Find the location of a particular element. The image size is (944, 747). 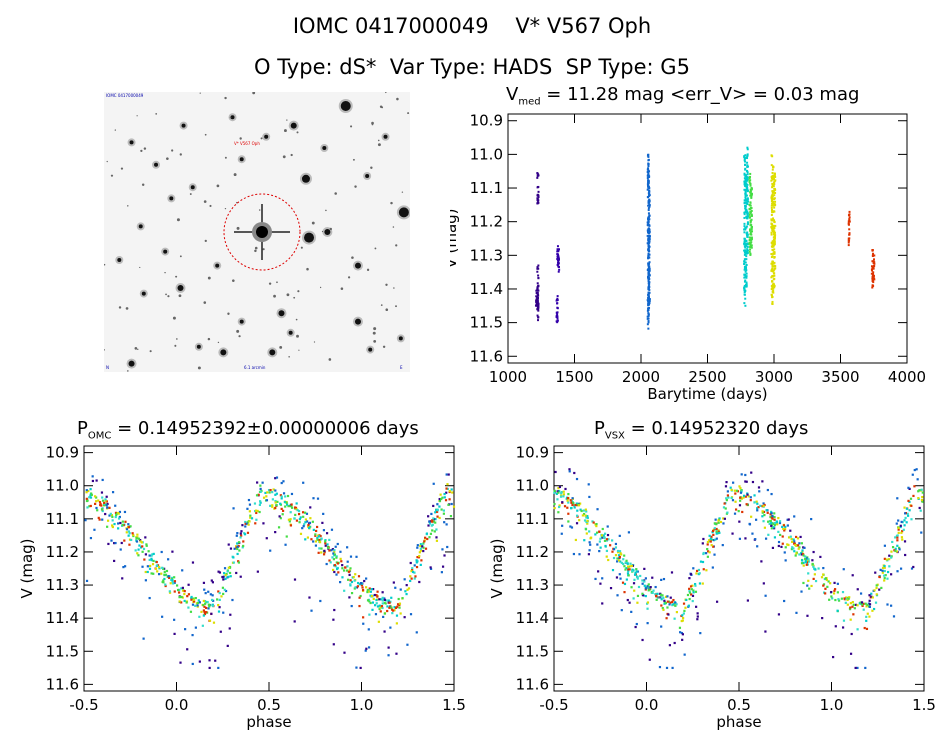

finder-label-north: N is located at coordinates (107, 367).